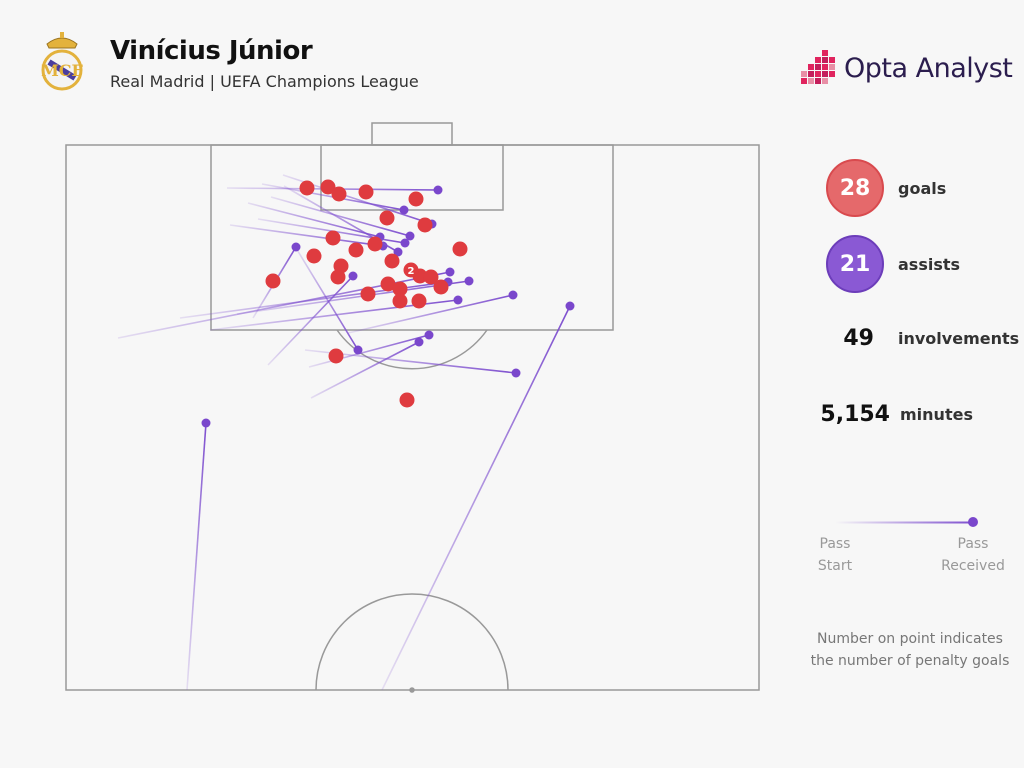  What do you see at coordinates (855, 264) in the screenshot?
I see `assists-badge: 21` at bounding box center [855, 264].